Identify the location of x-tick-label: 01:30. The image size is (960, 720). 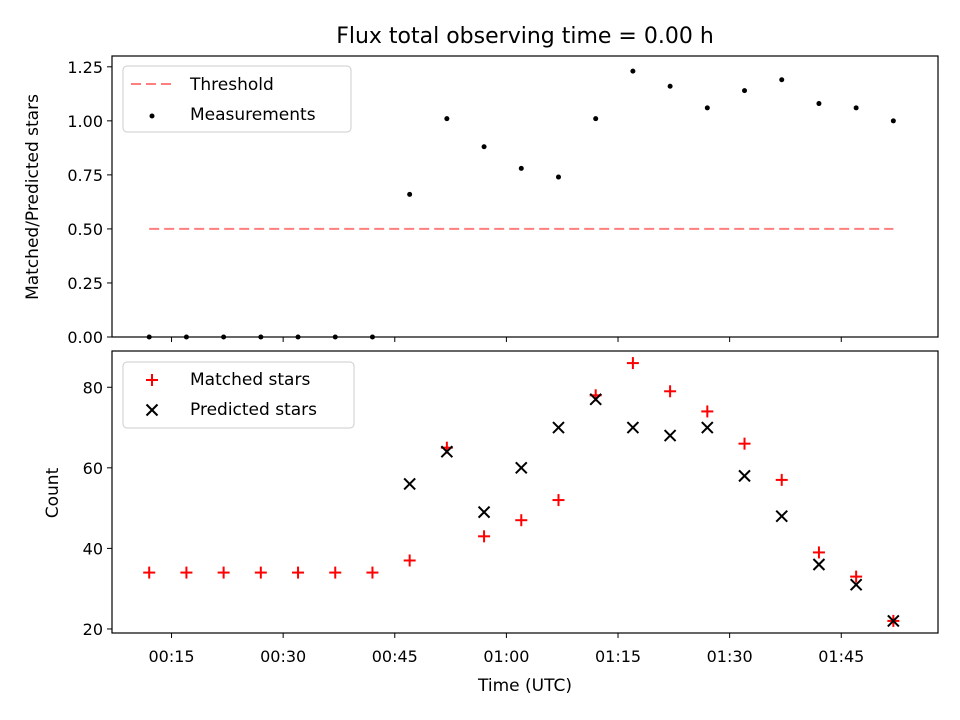
(730, 656).